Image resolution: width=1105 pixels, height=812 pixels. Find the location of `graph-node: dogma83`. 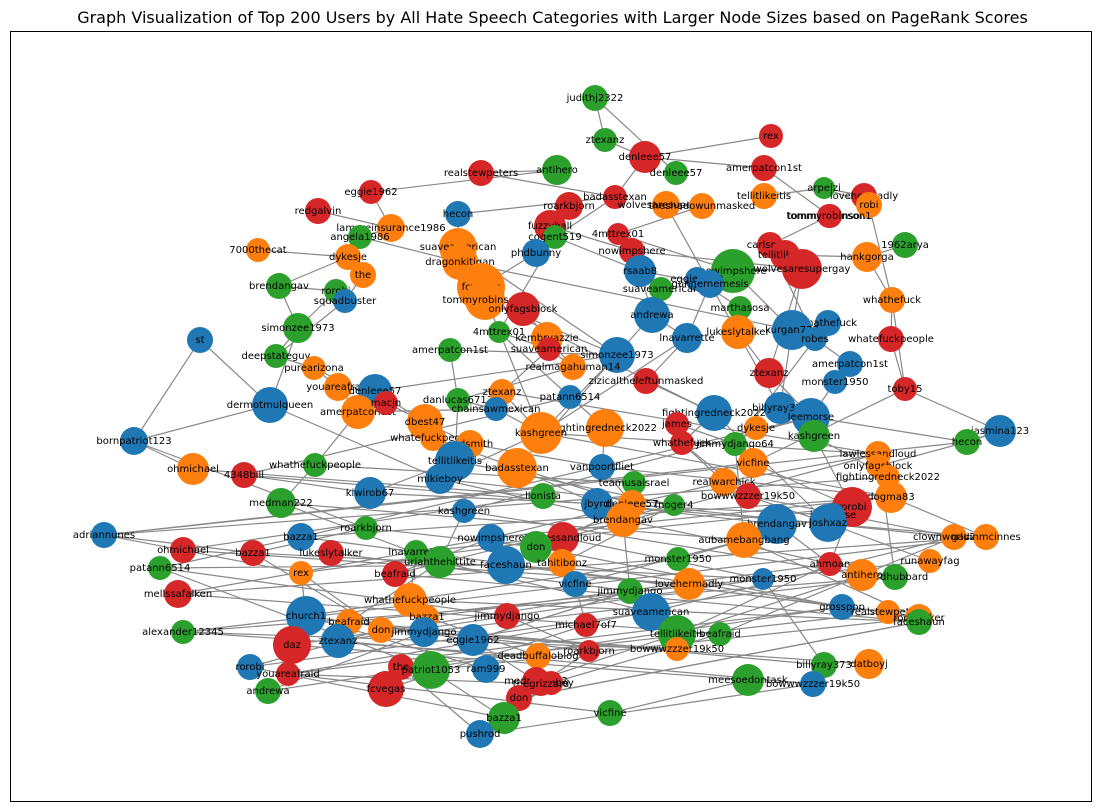

graph-node: dogma83 is located at coordinates (891, 497).